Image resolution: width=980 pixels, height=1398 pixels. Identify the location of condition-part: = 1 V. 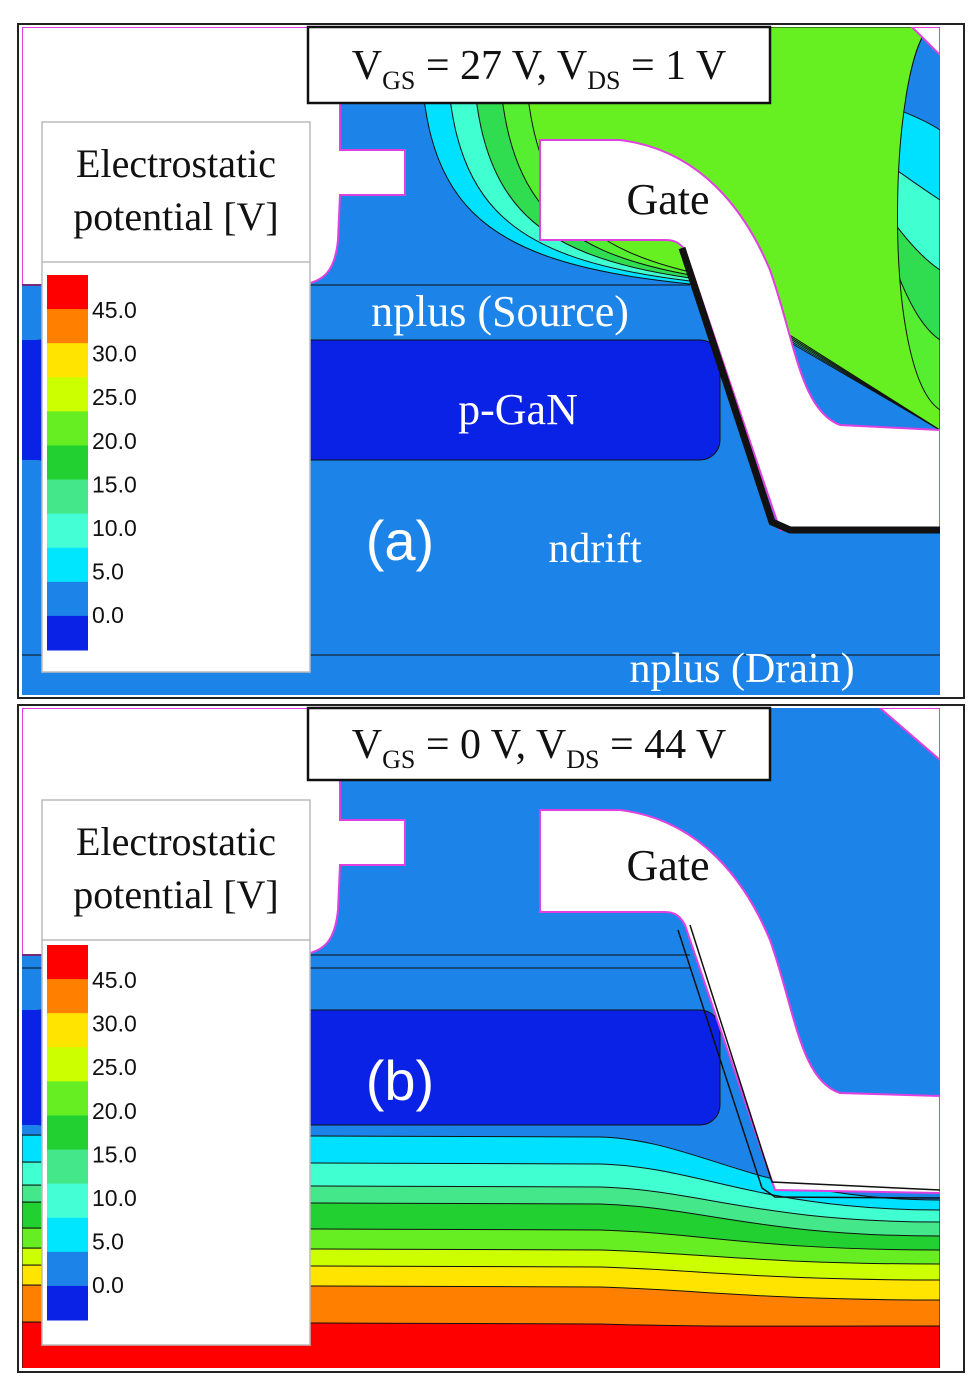
(674, 66).